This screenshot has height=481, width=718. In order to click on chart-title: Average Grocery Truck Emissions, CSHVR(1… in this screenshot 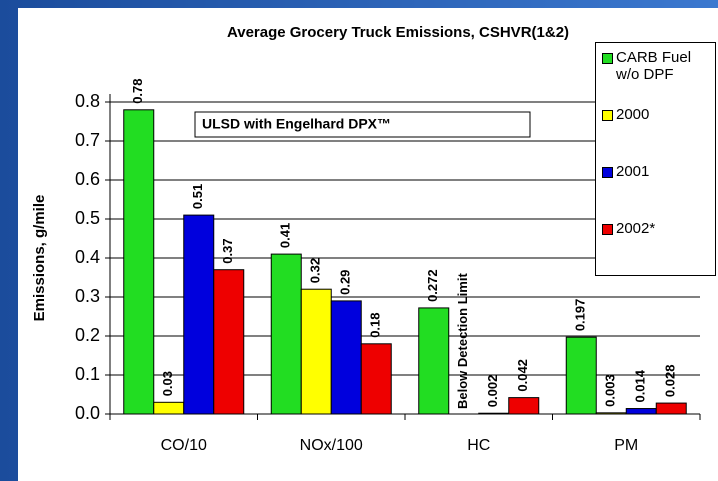, I will do `click(398, 32)`.